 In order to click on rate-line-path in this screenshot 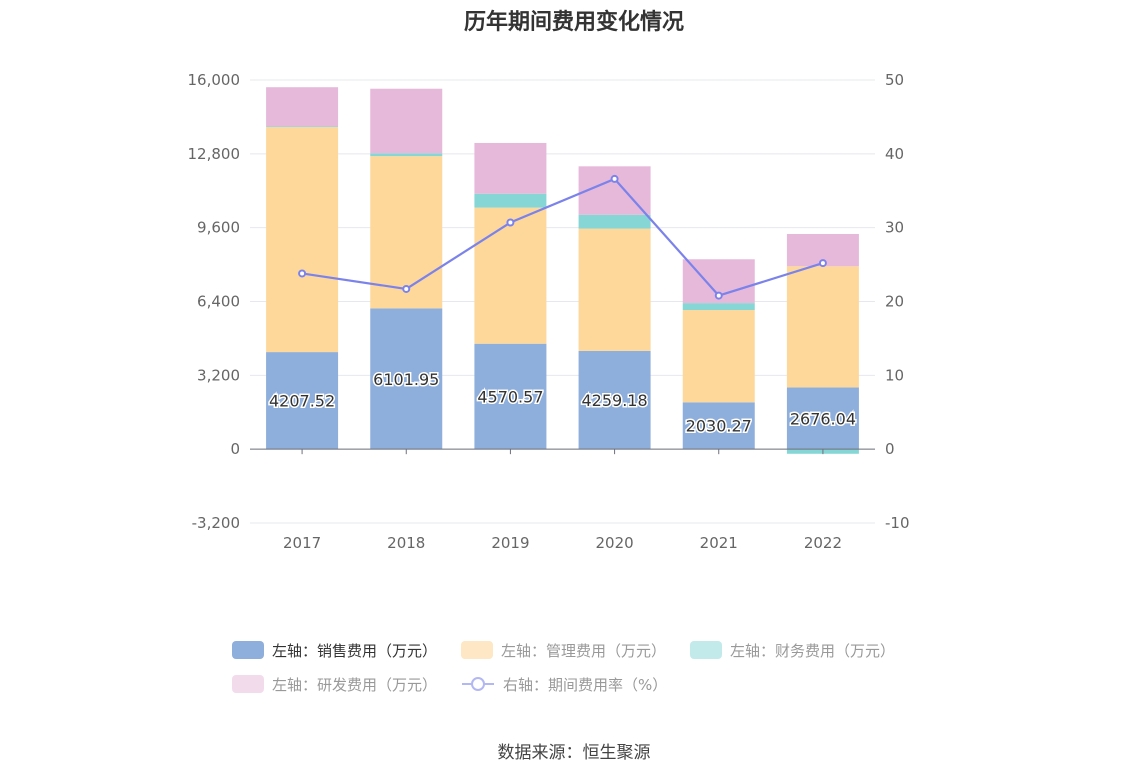, I will do `click(562, 237)`.